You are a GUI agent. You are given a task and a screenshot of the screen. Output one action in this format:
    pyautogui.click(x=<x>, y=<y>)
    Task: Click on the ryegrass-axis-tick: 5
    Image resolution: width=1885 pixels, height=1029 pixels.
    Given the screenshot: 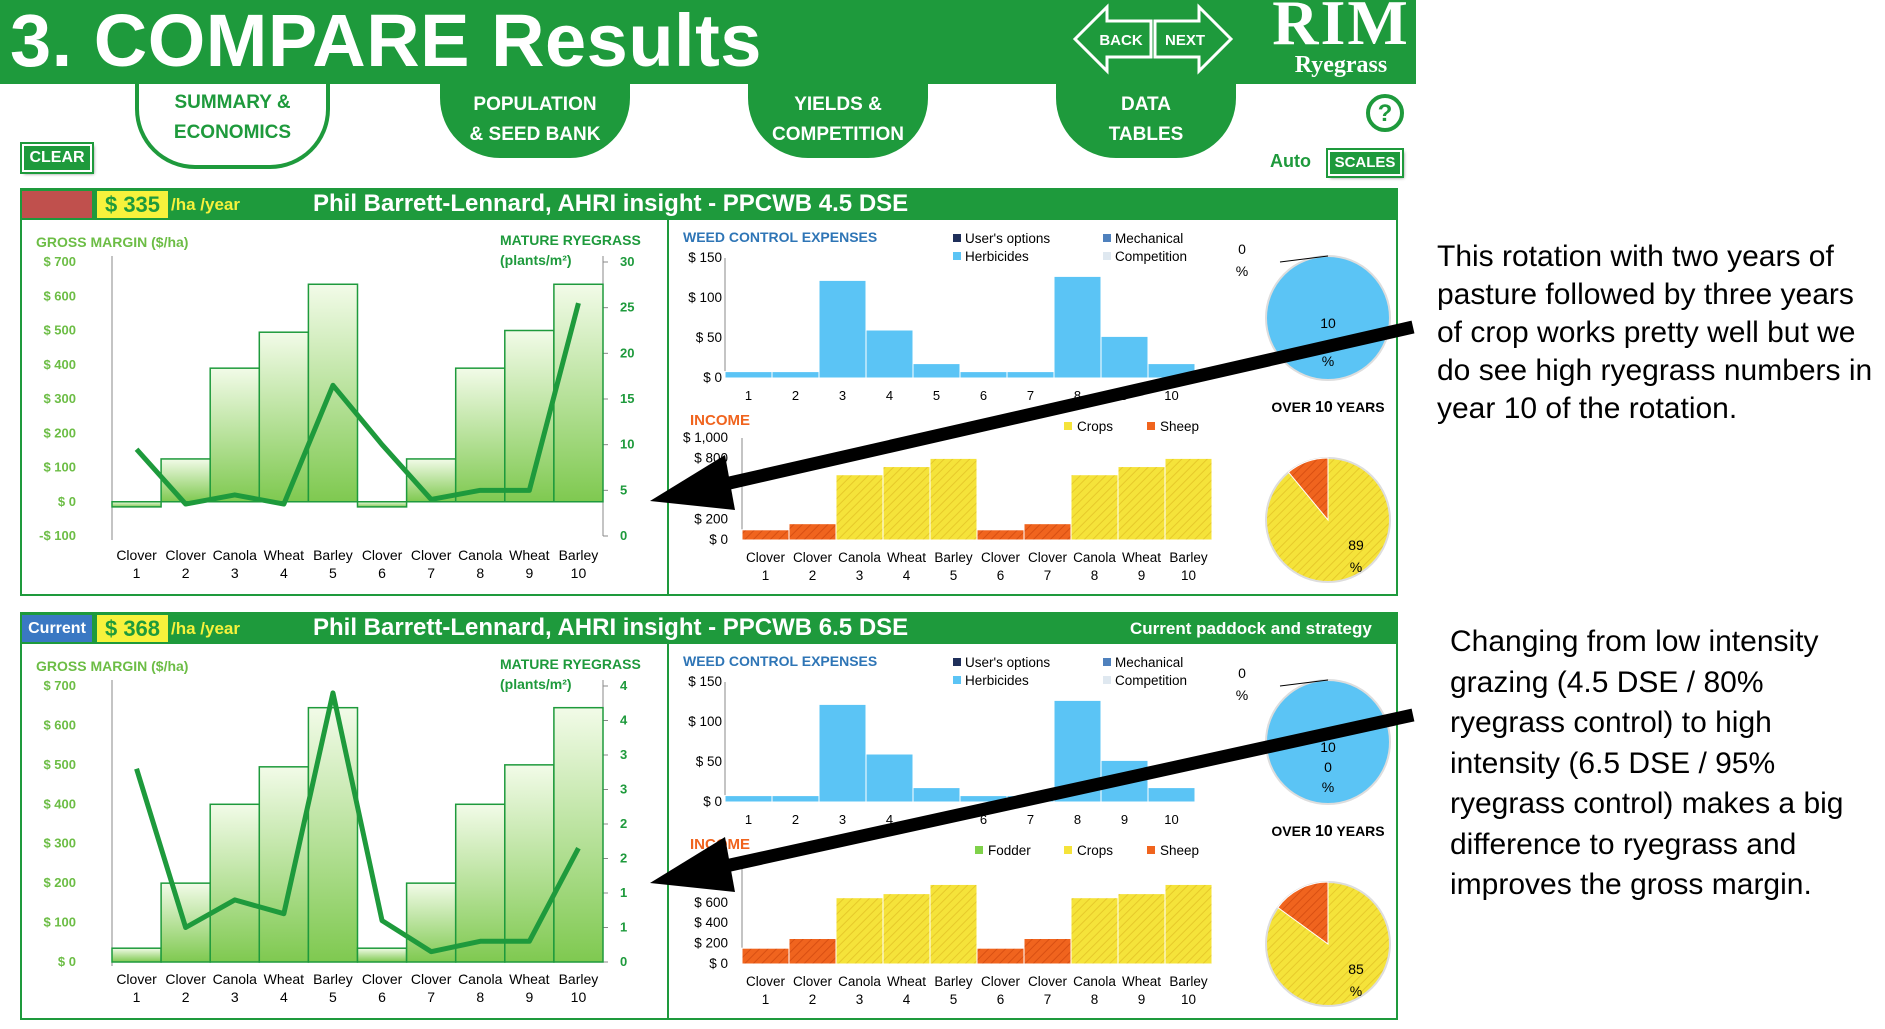 What is the action you would take?
    pyautogui.click(x=623, y=489)
    